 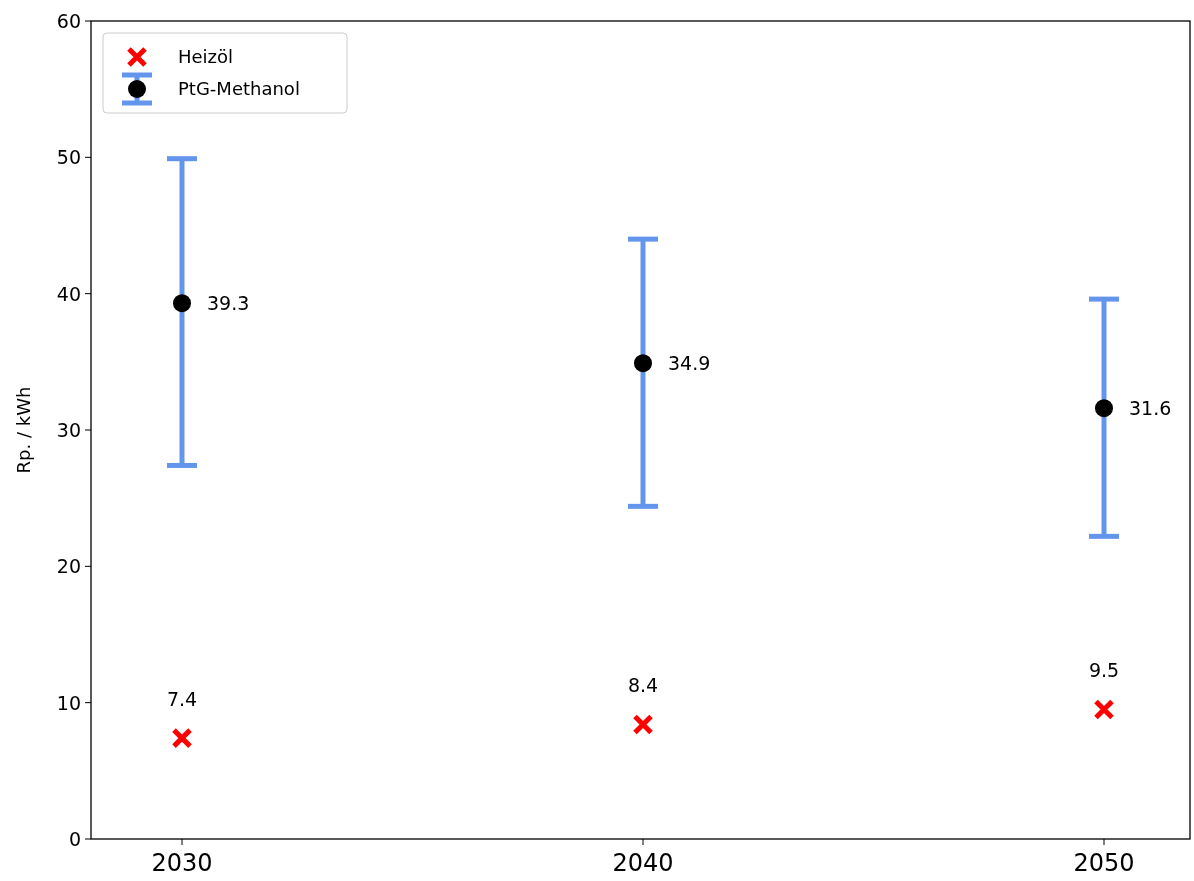 What do you see at coordinates (23, 430) in the screenshot?
I see `y-axis-title: Rp. / kWh` at bounding box center [23, 430].